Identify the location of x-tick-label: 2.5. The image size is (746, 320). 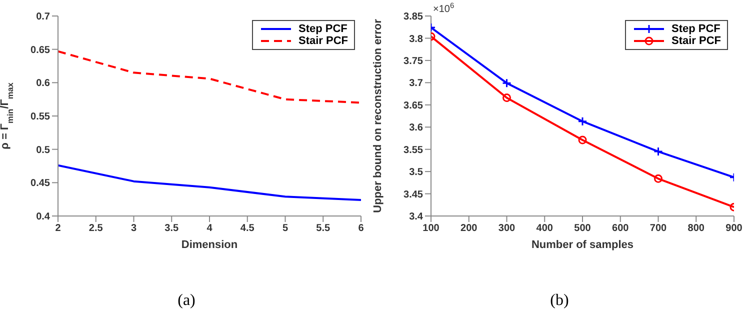
(96, 228).